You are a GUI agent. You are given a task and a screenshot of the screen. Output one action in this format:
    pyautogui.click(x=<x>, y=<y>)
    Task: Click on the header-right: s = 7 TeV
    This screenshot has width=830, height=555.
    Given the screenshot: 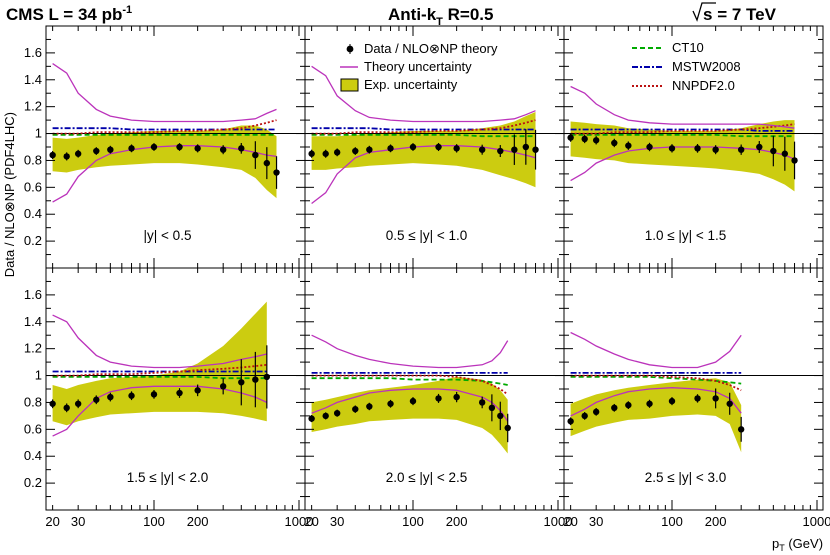 What is the action you would take?
    pyautogui.click(x=734, y=13)
    